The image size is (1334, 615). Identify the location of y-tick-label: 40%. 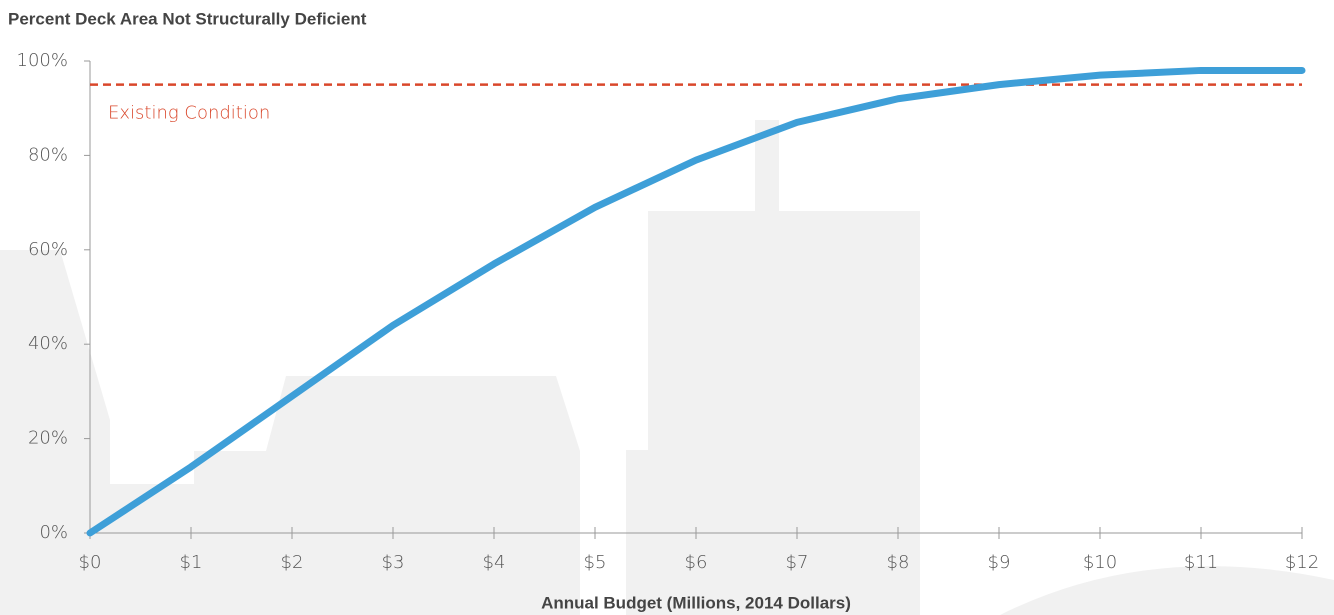
(48, 343).